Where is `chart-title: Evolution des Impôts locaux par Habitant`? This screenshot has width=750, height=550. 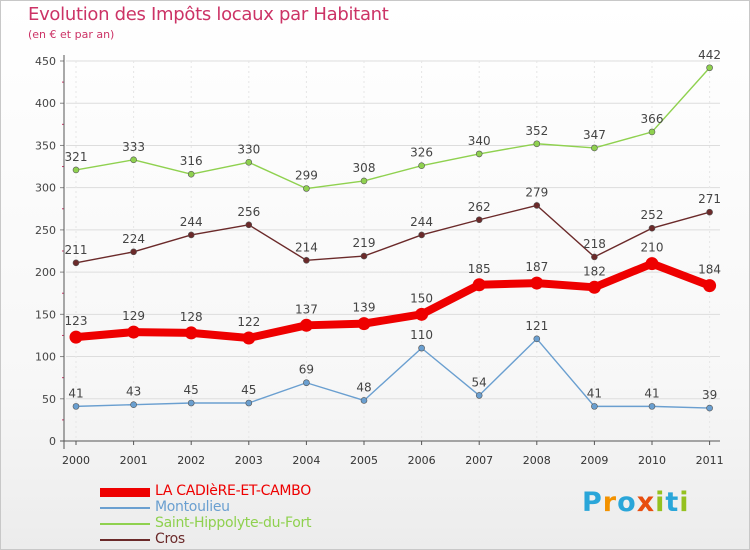
chart-title: Evolution des Impôts locaux par Habitant is located at coordinates (208, 14).